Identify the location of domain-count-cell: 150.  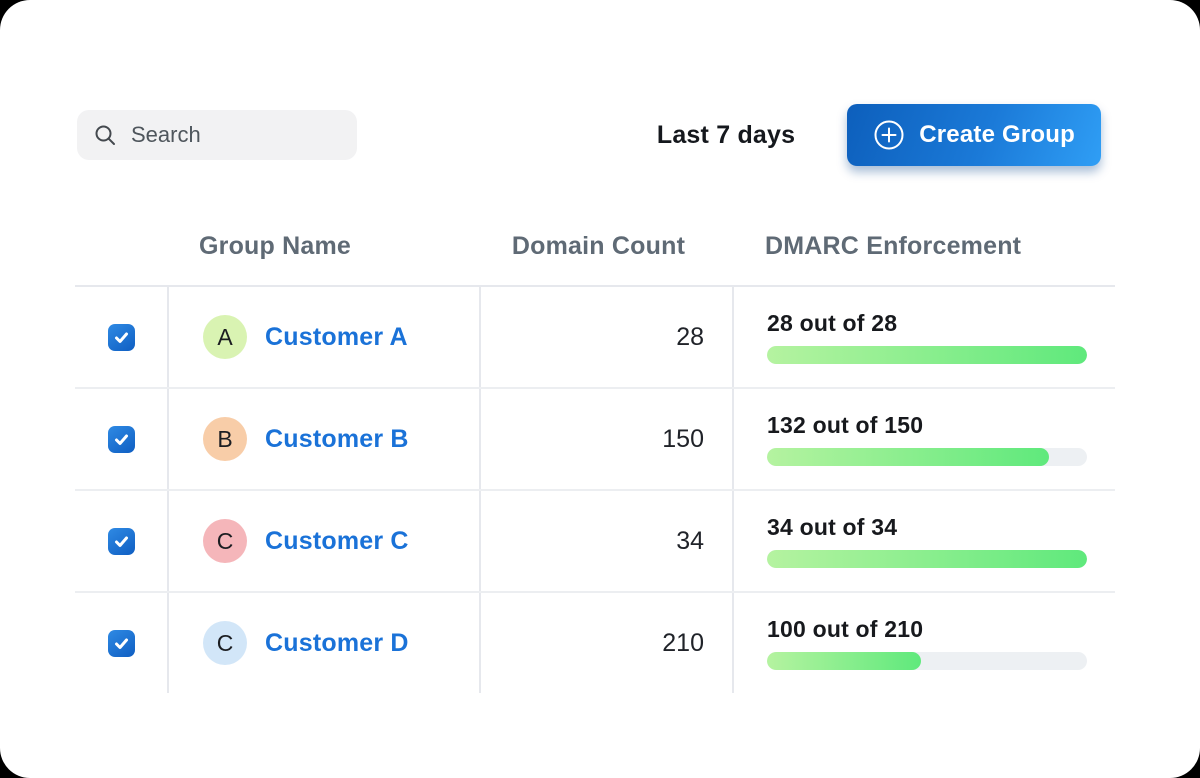
(605, 439).